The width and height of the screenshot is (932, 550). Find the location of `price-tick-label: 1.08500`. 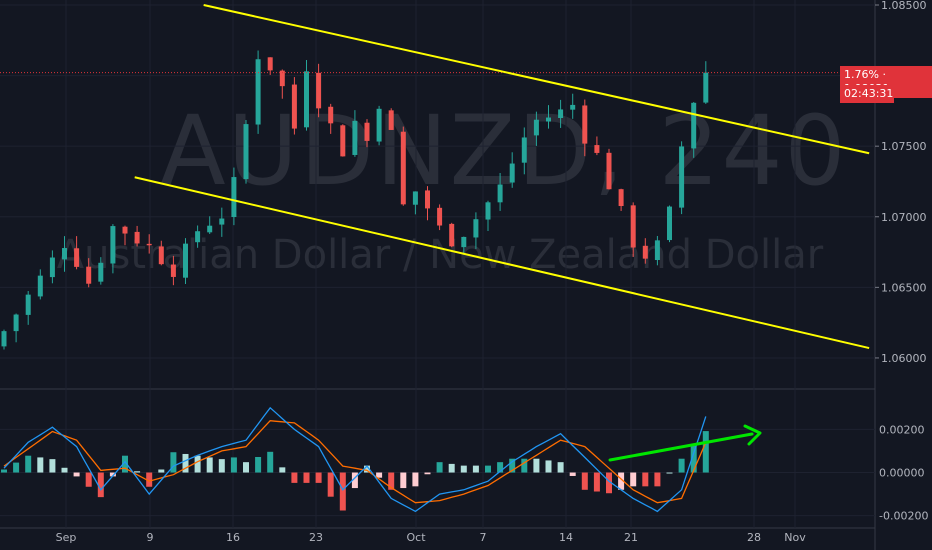

price-tick-label: 1.08500 is located at coordinates (904, 6).